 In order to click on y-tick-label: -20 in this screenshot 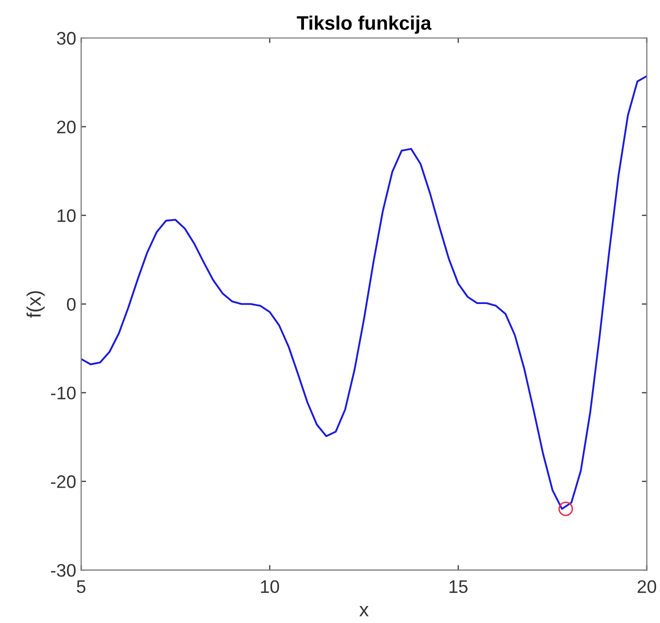, I will do `click(63, 481)`.